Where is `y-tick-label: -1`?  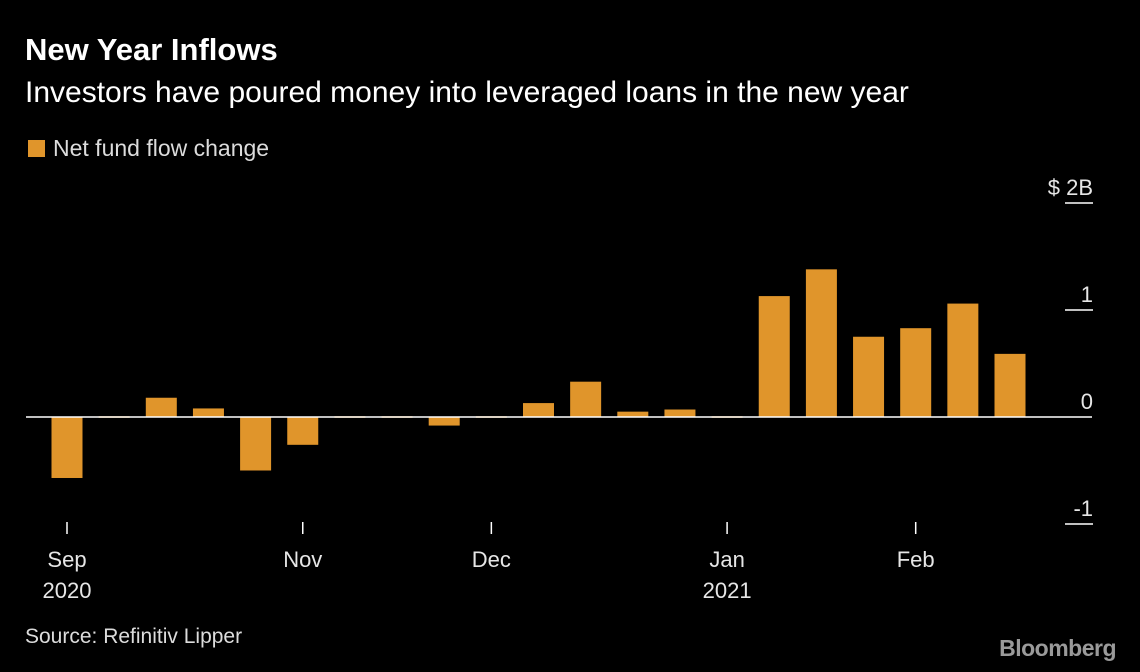 y-tick-label: -1 is located at coordinates (1083, 508).